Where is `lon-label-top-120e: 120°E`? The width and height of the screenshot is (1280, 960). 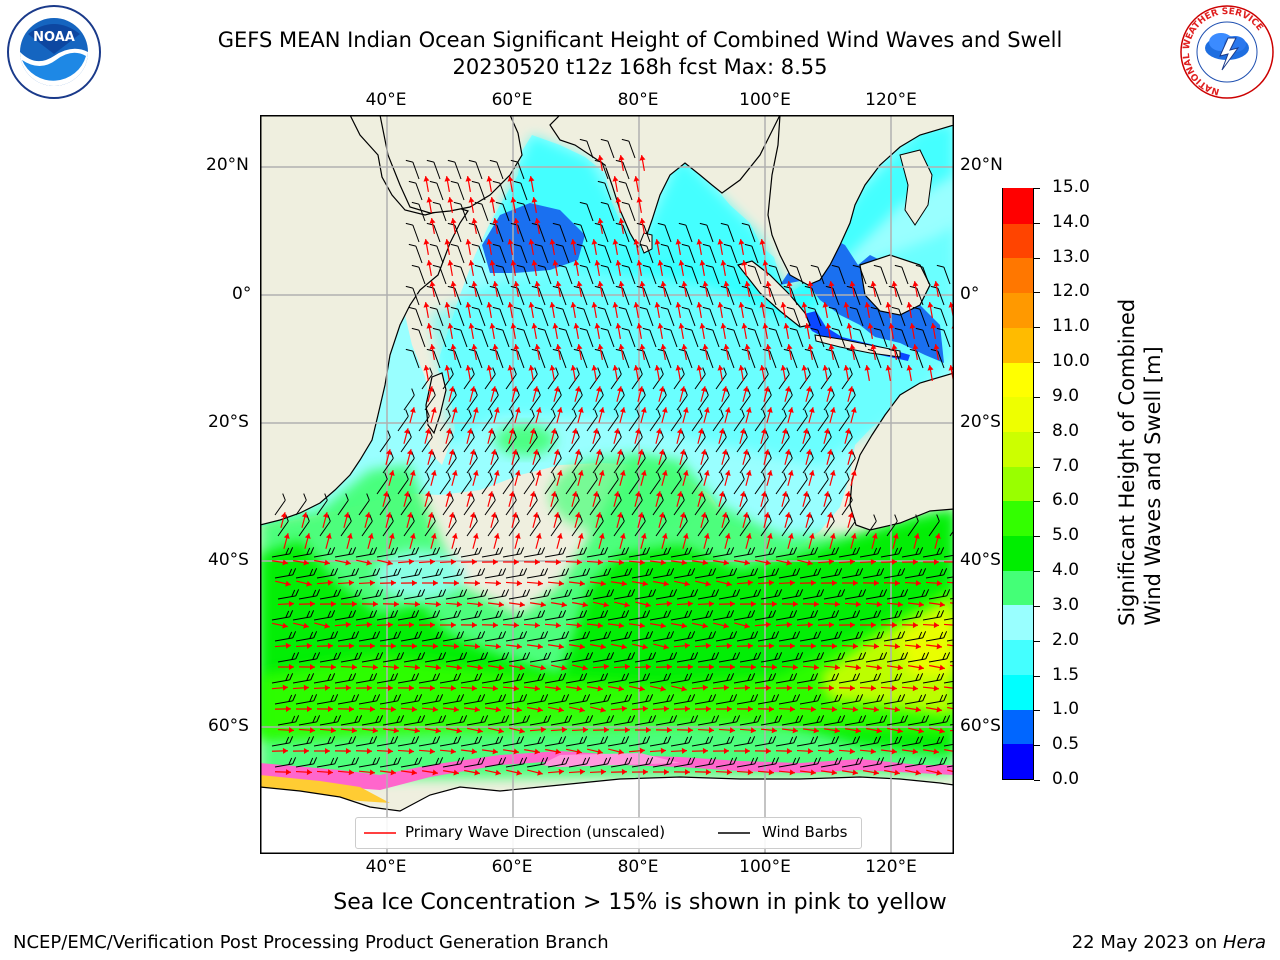
lon-label-top-120e: 120°E is located at coordinates (891, 100).